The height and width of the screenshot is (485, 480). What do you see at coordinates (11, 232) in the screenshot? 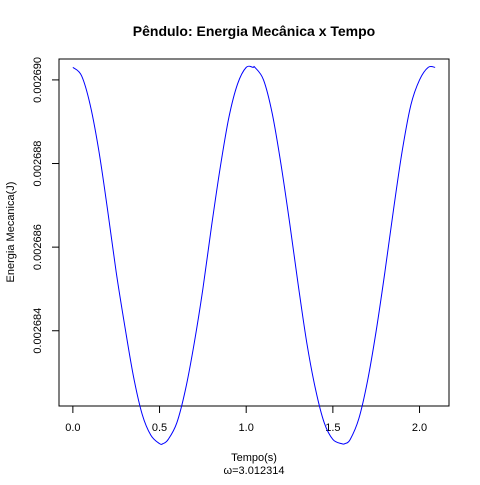
I see `y-axis-title: Energia Mecanica(J)` at bounding box center [11, 232].